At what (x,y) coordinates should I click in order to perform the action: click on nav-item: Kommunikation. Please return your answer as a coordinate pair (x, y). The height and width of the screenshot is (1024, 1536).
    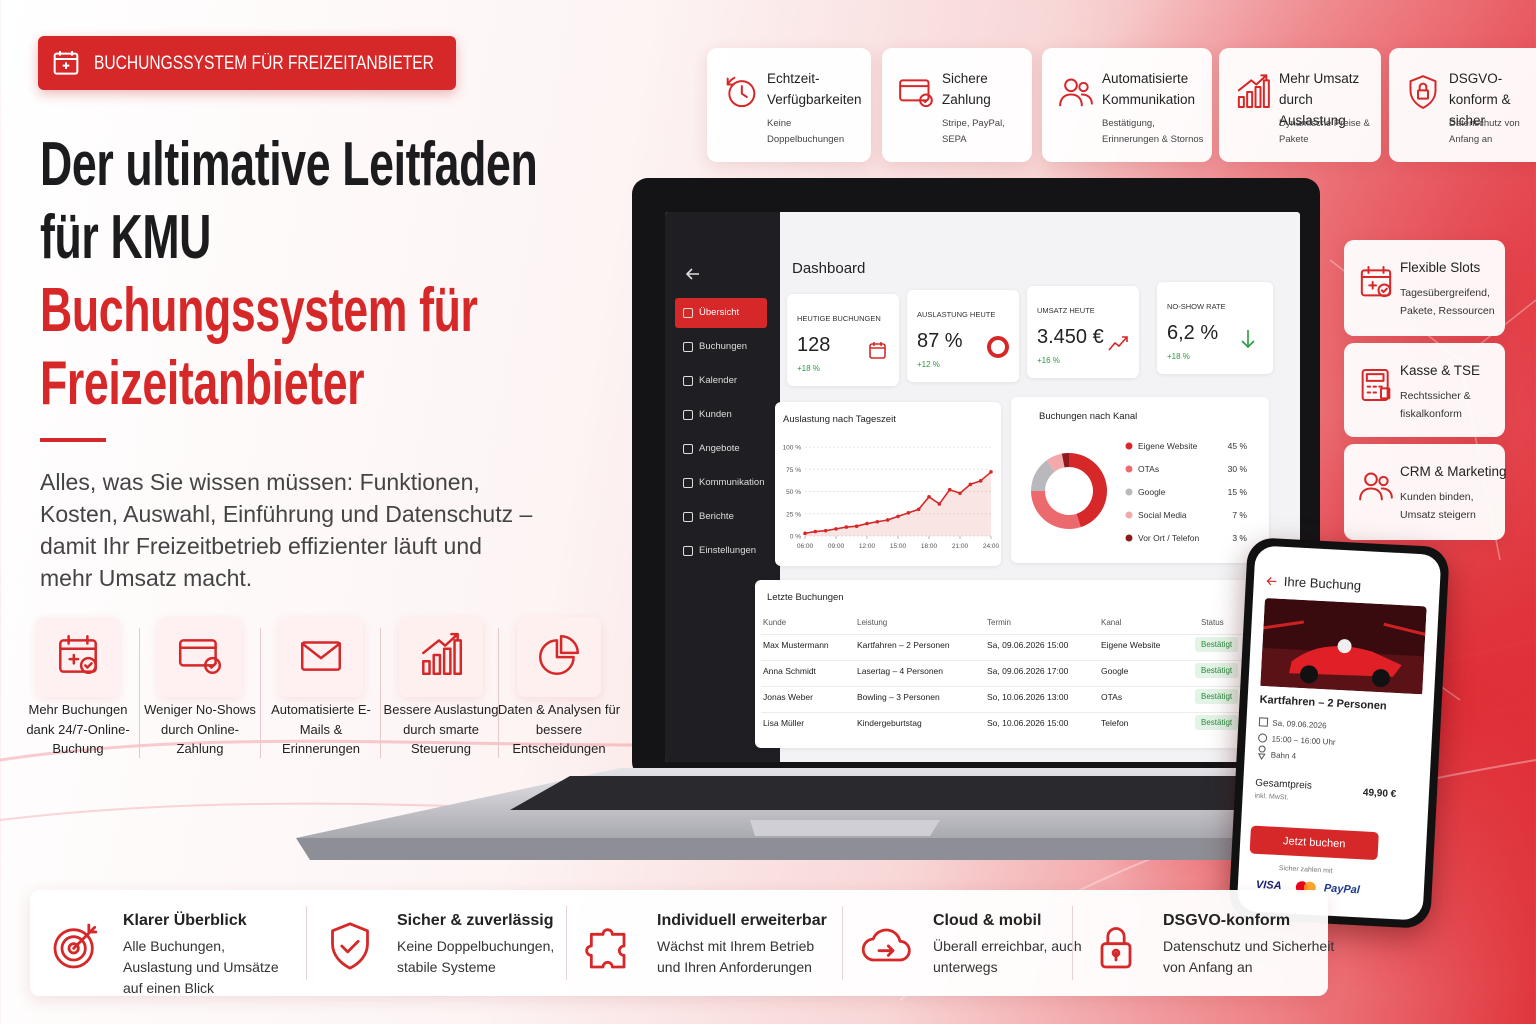
    Looking at the image, I should click on (721, 483).